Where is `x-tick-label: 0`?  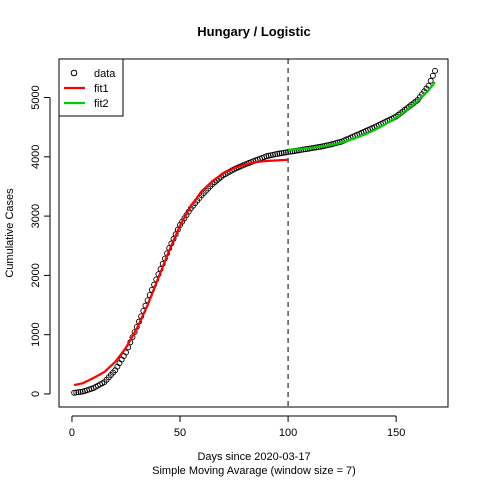
x-tick-label: 0 is located at coordinates (72, 433).